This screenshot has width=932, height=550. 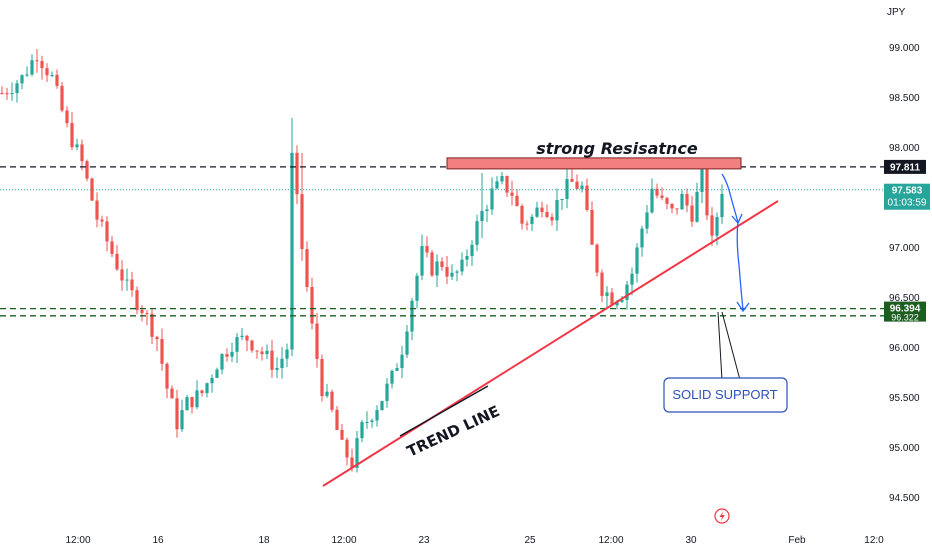 What do you see at coordinates (466, 540) in the screenshot?
I see `time-axis-background` at bounding box center [466, 540].